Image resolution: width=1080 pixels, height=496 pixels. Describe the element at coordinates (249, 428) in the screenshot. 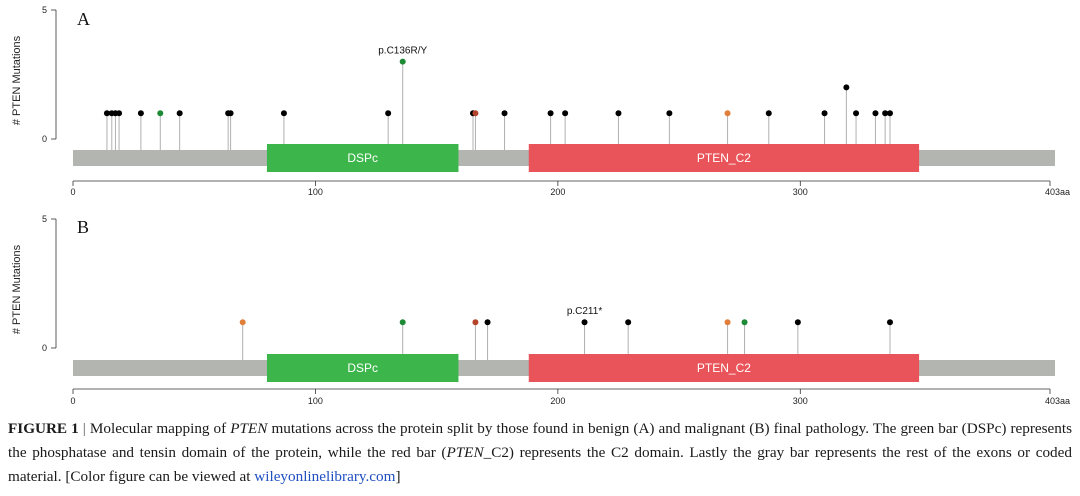

I see `caption-gene: PTEN` at that location.